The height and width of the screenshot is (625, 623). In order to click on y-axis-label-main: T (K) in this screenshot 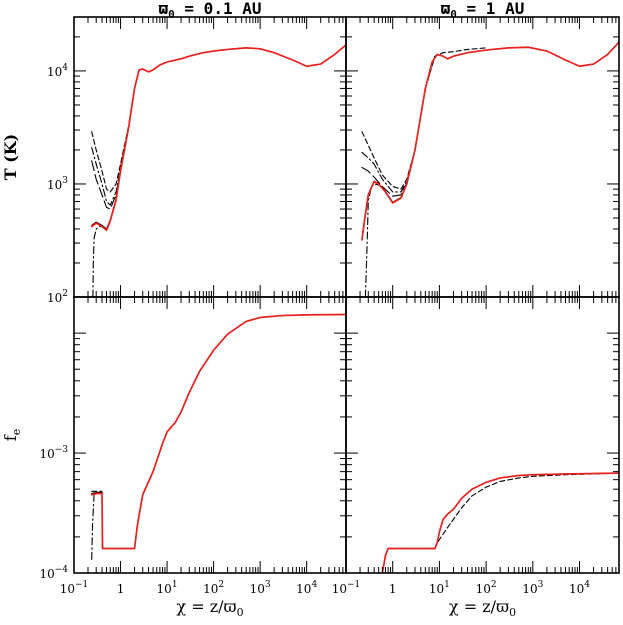, I will do `click(10, 157)`.